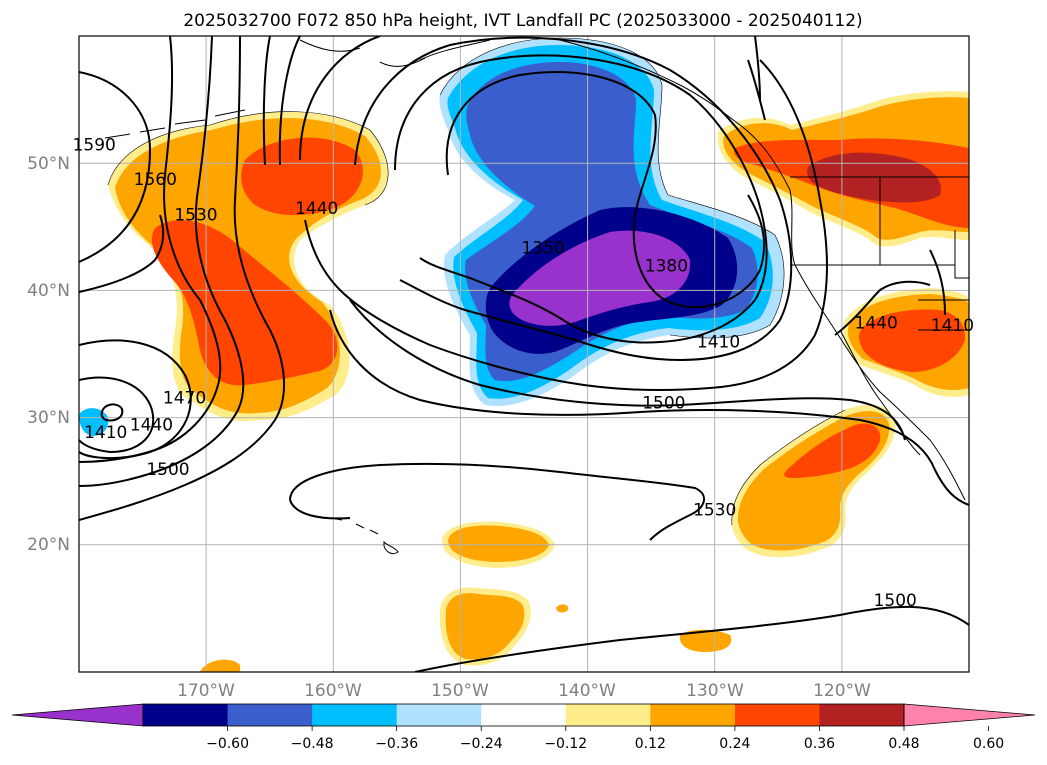 The image size is (1047, 765). Describe the element at coordinates (542, 249) in the screenshot. I see `contour-label: 1350` at that location.